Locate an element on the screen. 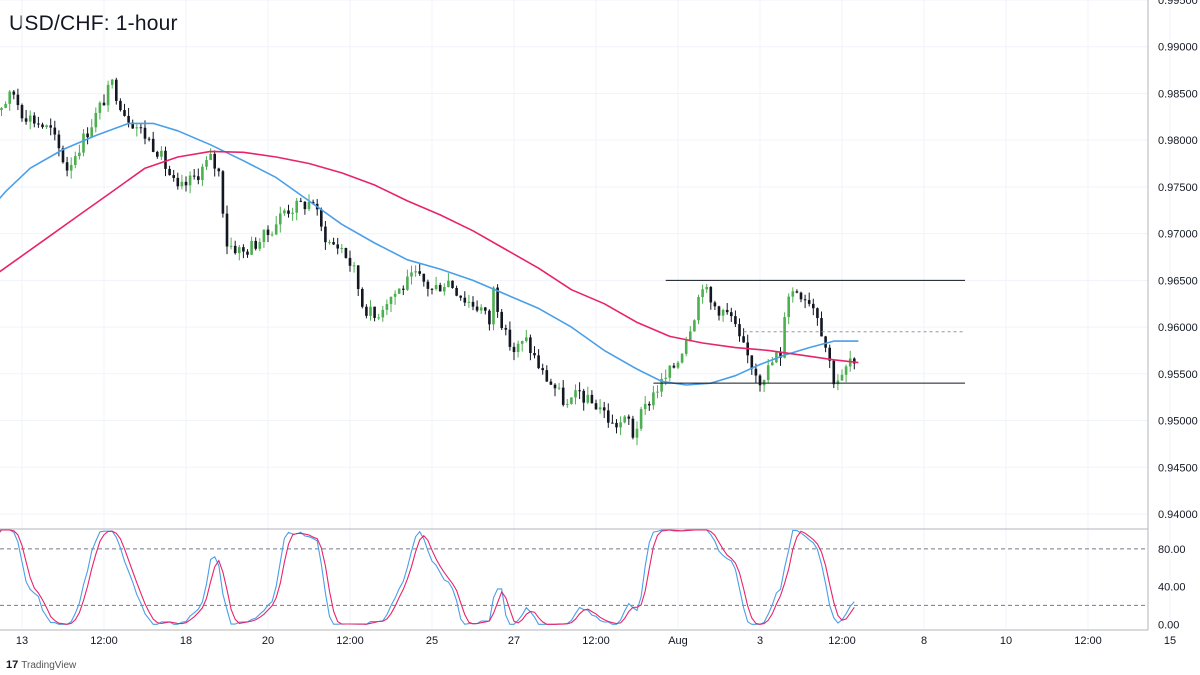 The image size is (1200, 675). oscillator-tick-label: 80.00 is located at coordinates (1172, 550).